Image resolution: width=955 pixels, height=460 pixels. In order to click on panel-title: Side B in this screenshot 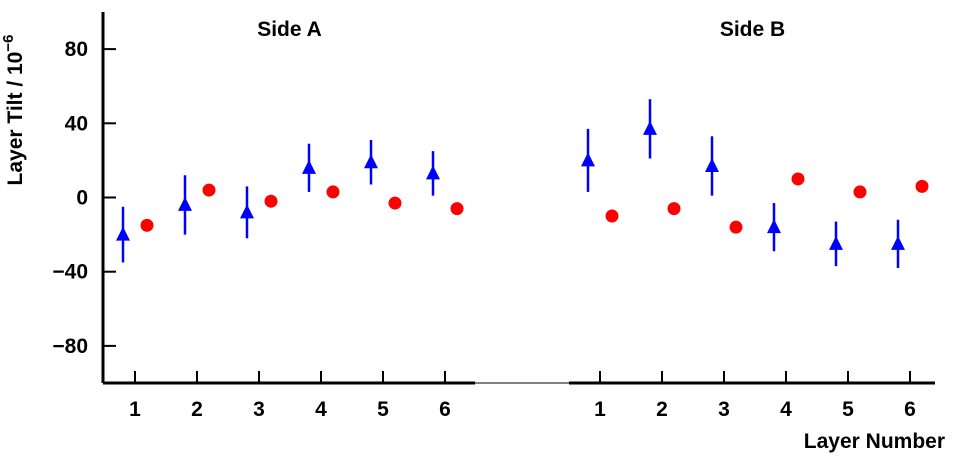, I will do `click(752, 29)`.